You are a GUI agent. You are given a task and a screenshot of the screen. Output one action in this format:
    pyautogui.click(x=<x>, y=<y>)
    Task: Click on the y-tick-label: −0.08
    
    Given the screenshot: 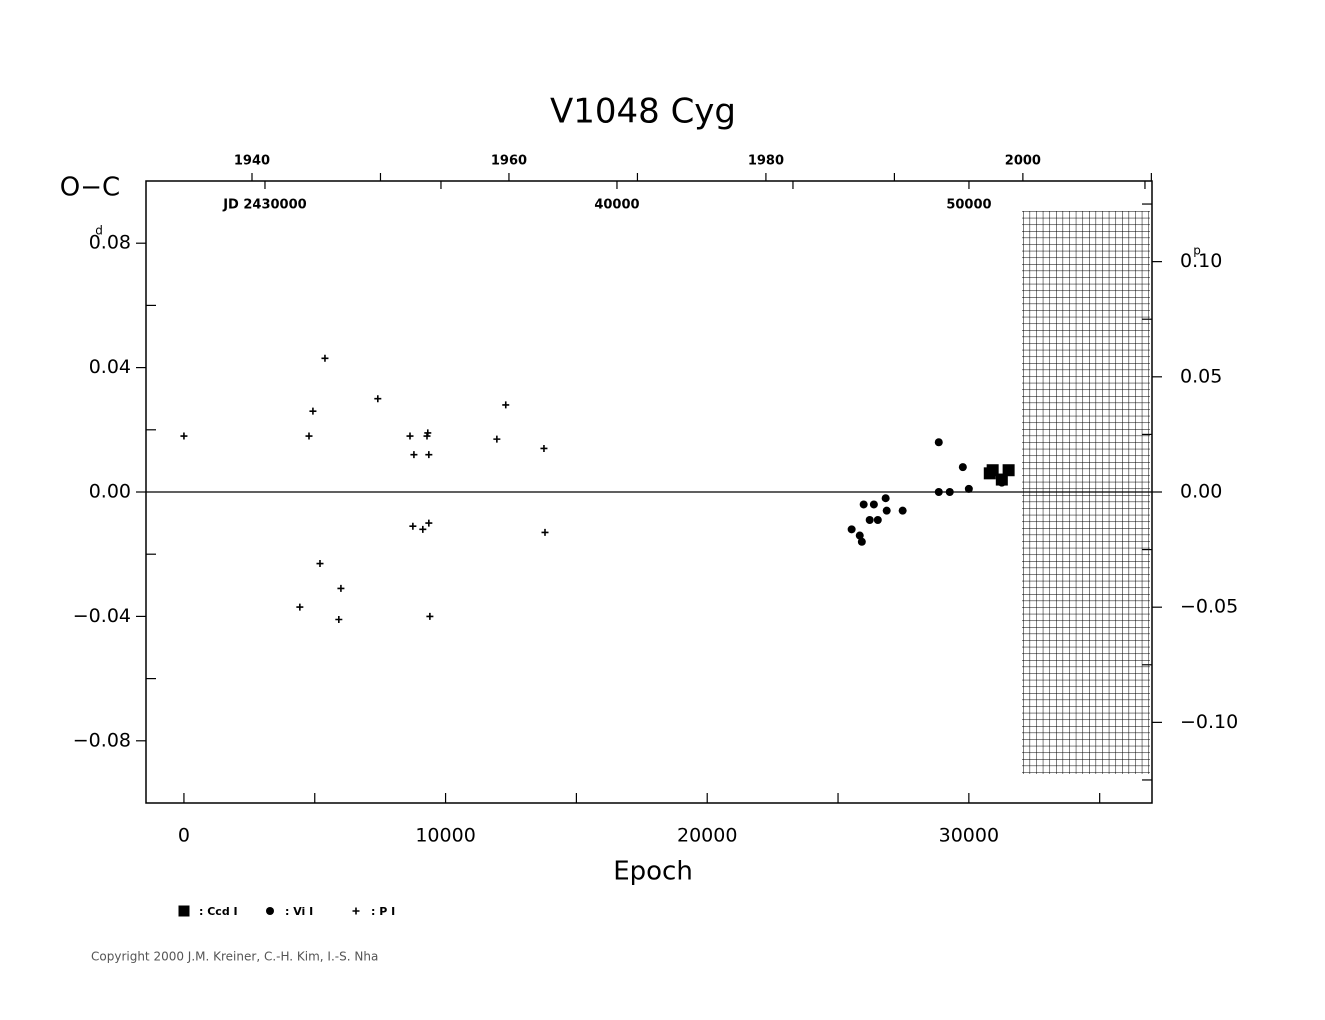 What is the action you would take?
    pyautogui.click(x=102, y=740)
    